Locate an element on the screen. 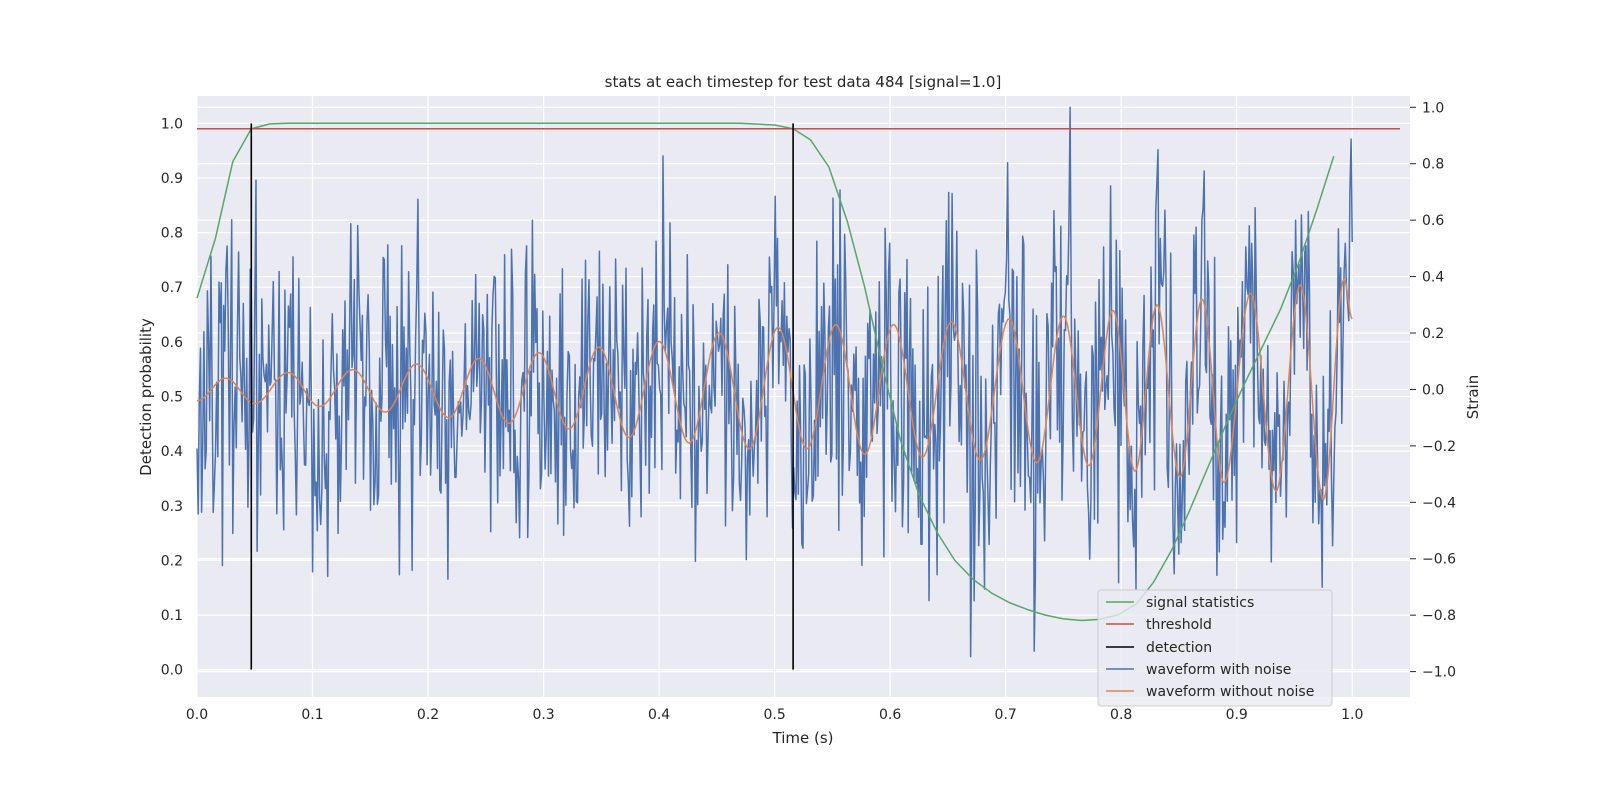 The height and width of the screenshot is (800, 1600). y-axis-right: −1.0 −0.8 −0.6 −0.4 −0.2 0.0 0.2 0.4 0.6 0.8 1.0 is located at coordinates (1433, 390).